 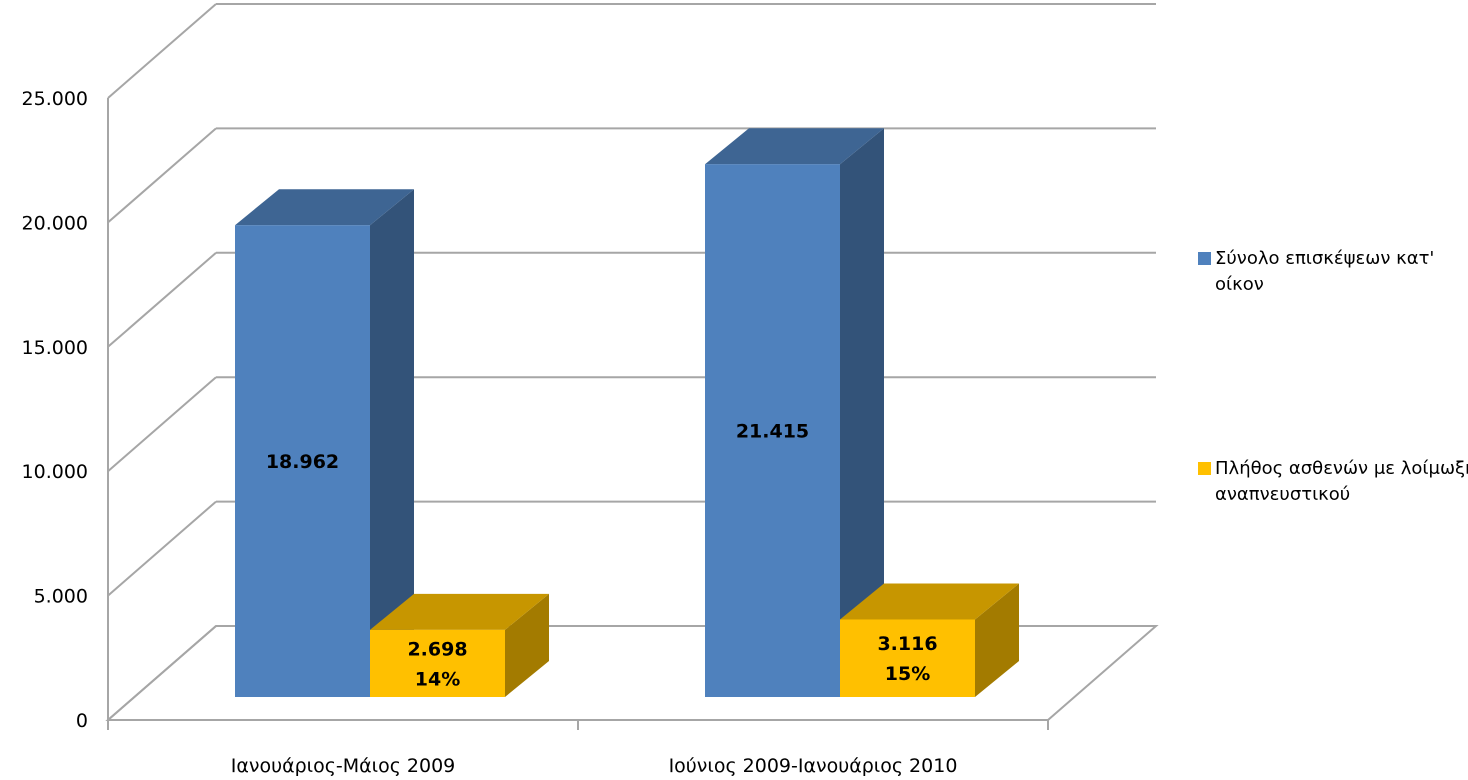 I want to click on y-tick-label: 25.000, so click(x=55, y=99).